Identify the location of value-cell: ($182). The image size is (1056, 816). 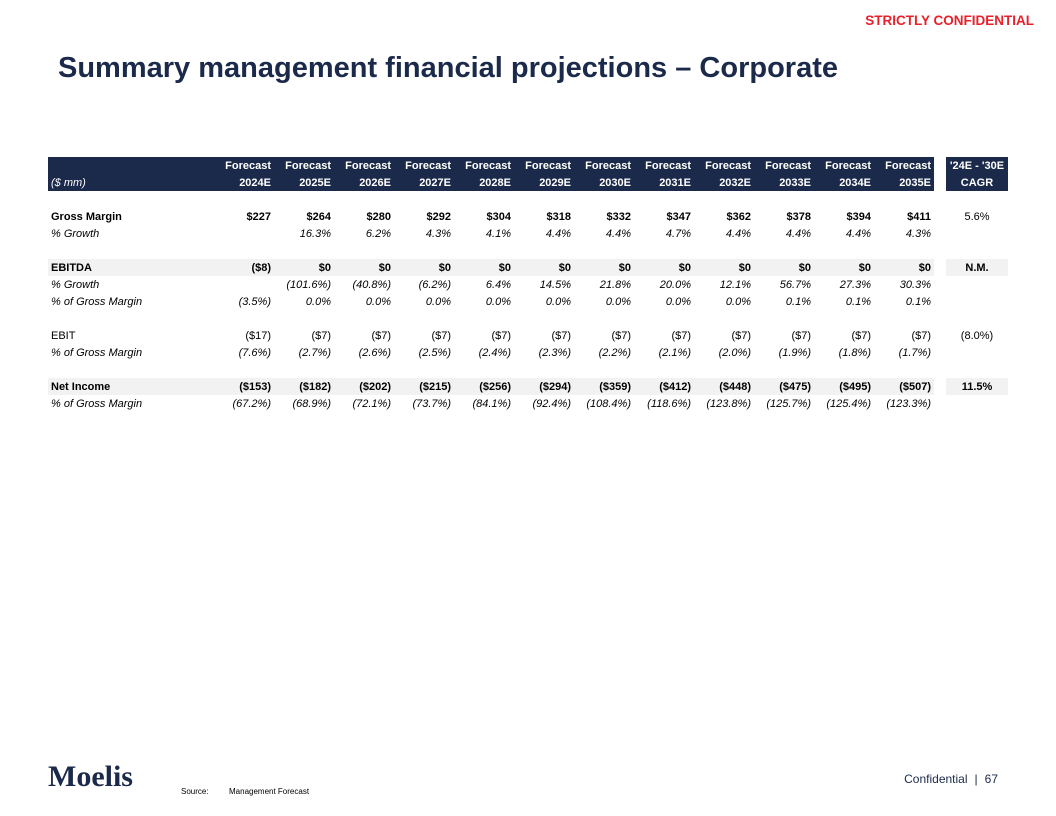
(304, 386).